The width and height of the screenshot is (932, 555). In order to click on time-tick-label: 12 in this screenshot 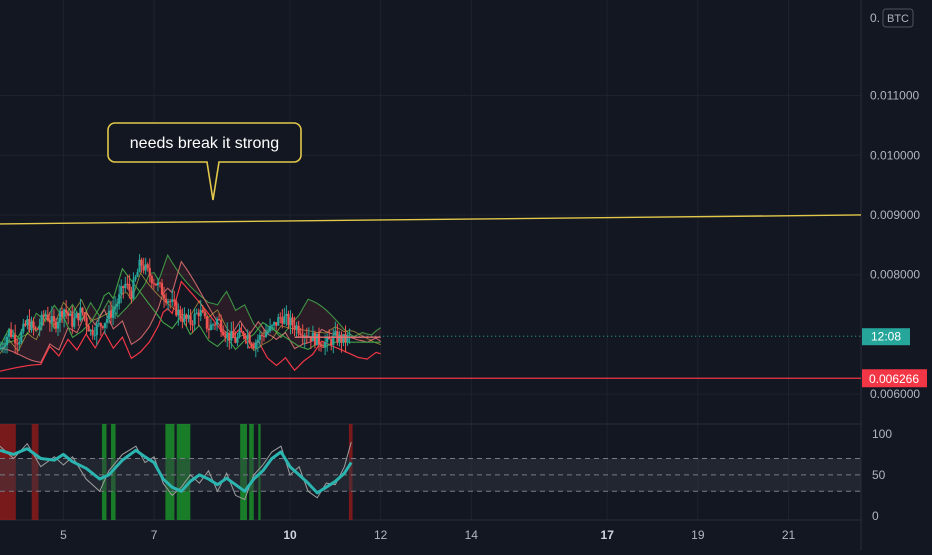, I will do `click(381, 535)`.